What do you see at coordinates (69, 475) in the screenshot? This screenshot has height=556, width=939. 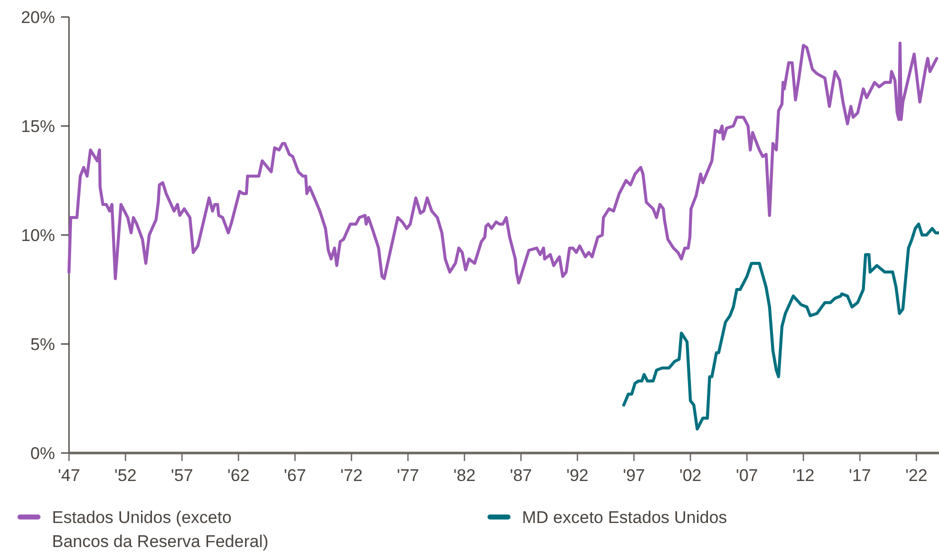 I see `x-tick-label: '47` at bounding box center [69, 475].